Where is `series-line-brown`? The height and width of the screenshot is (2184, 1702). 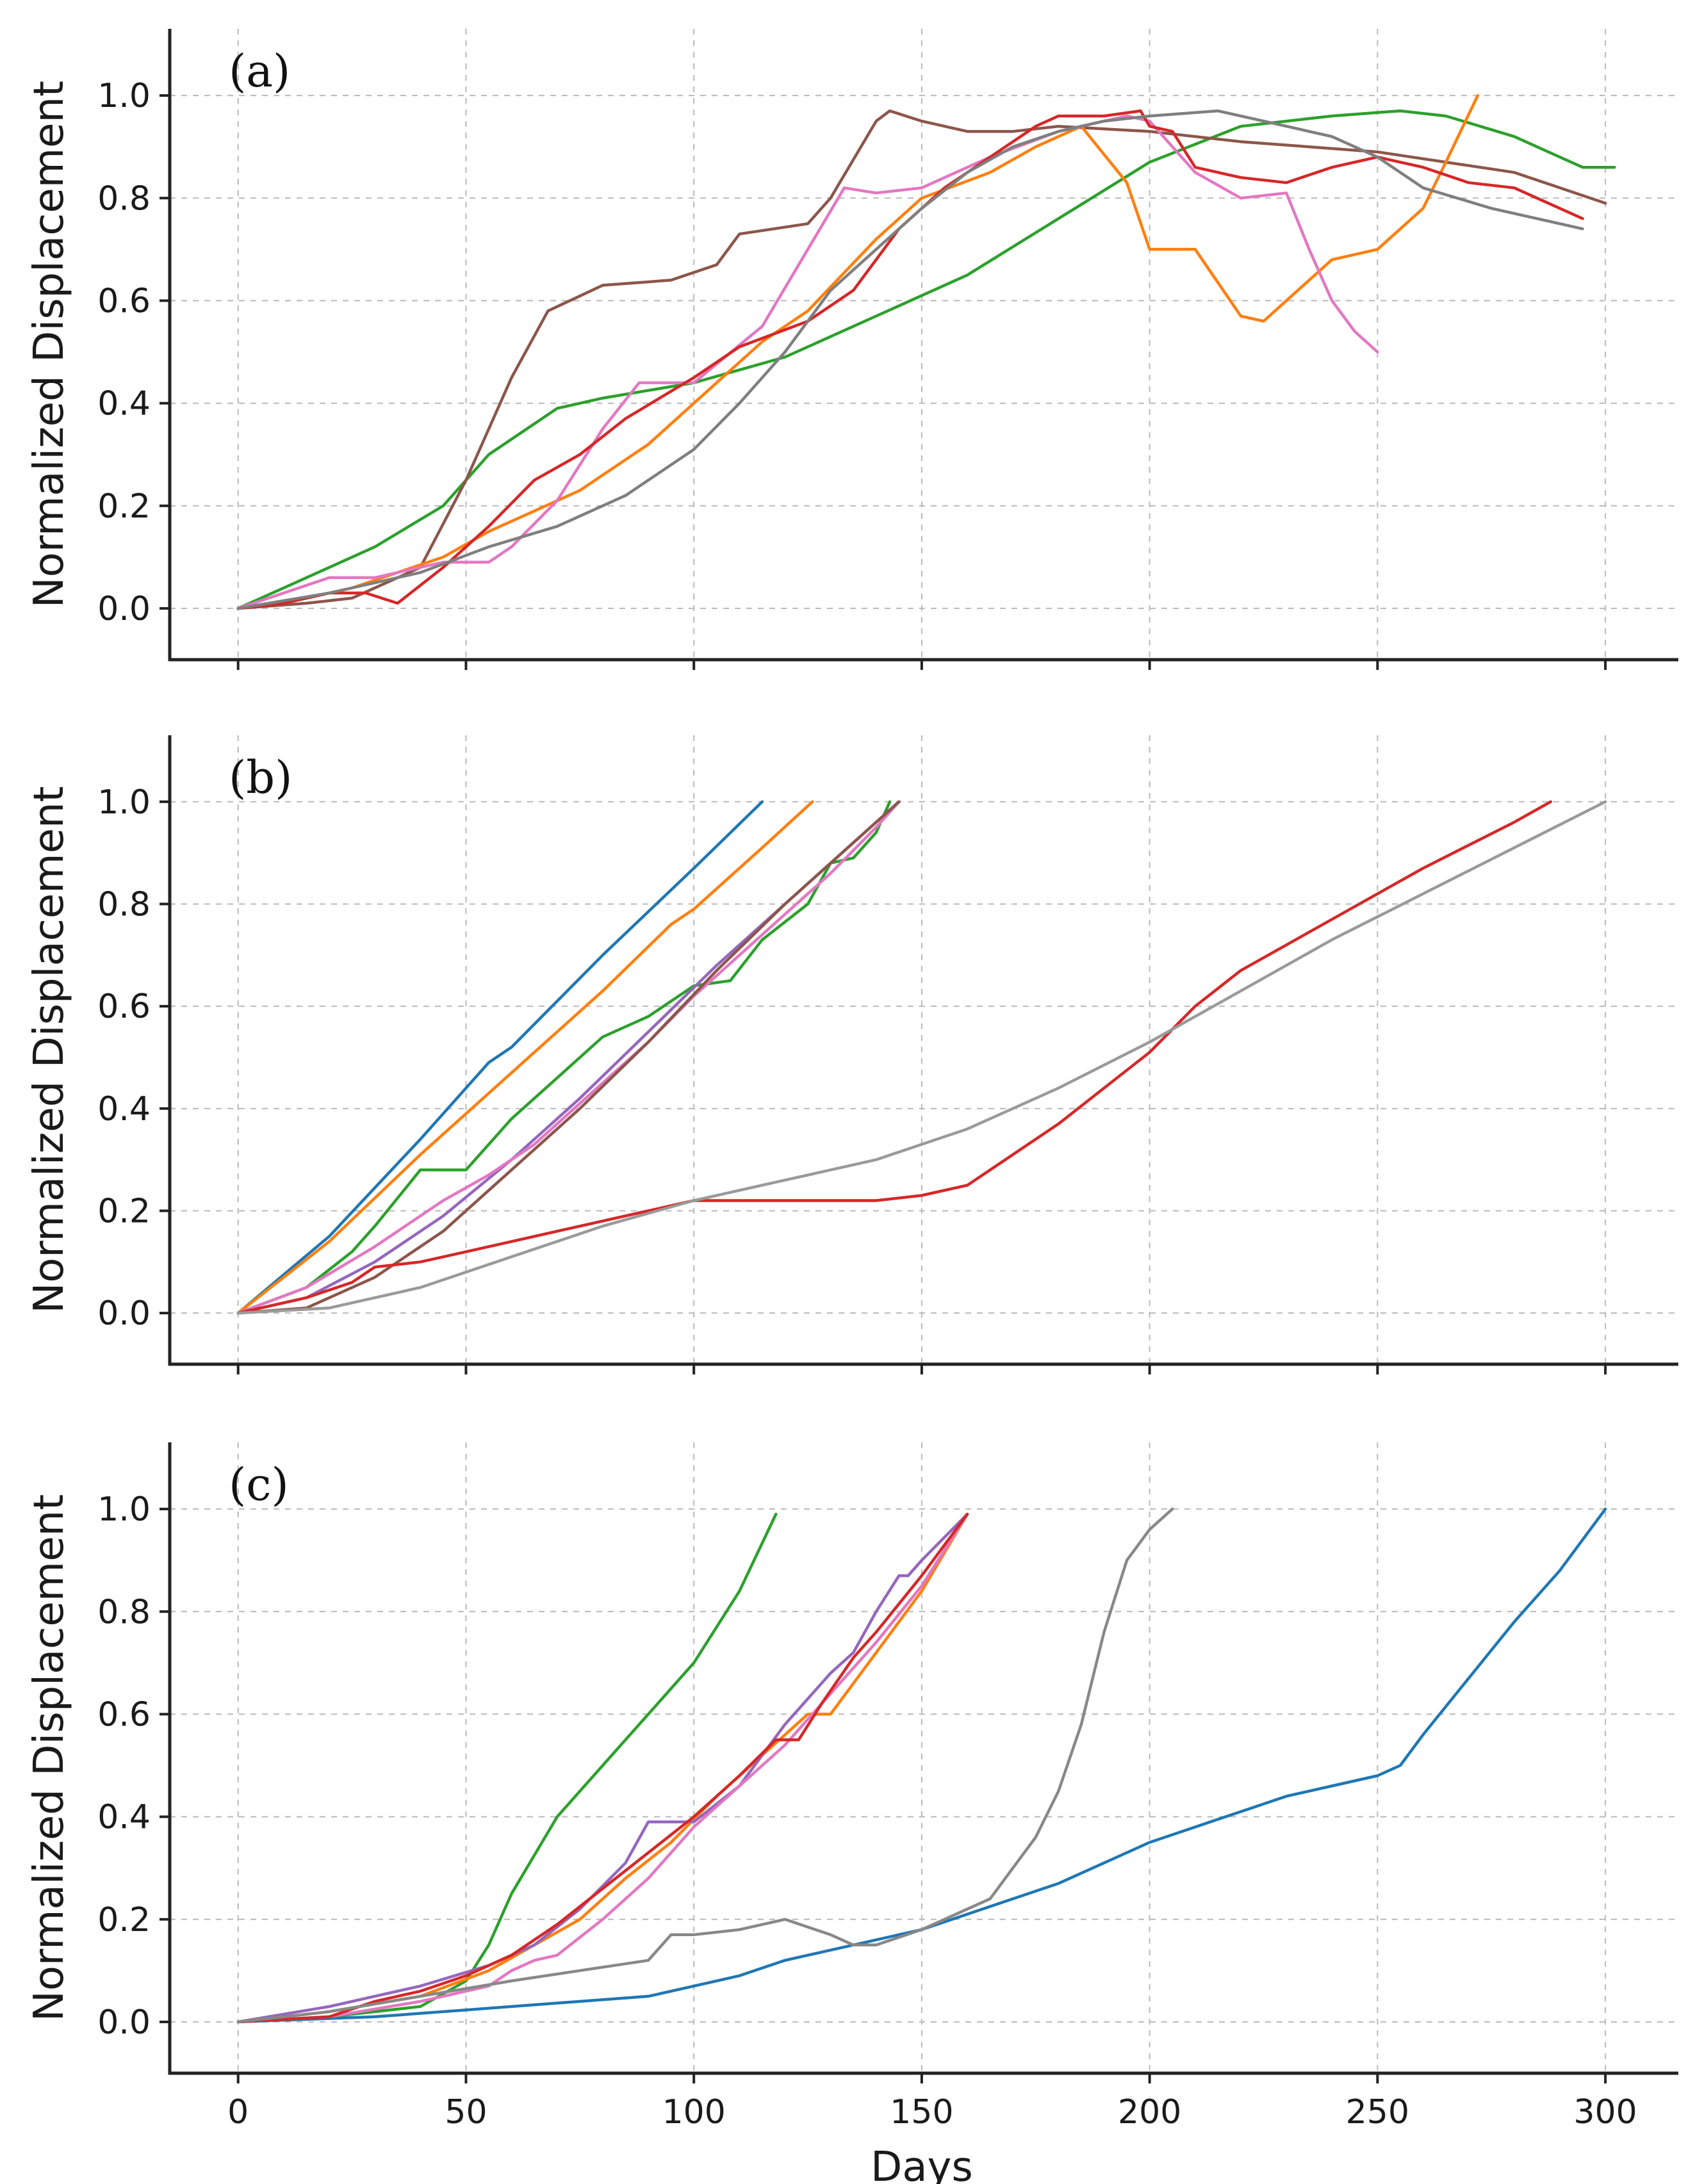 series-line-brown is located at coordinates (568, 1058).